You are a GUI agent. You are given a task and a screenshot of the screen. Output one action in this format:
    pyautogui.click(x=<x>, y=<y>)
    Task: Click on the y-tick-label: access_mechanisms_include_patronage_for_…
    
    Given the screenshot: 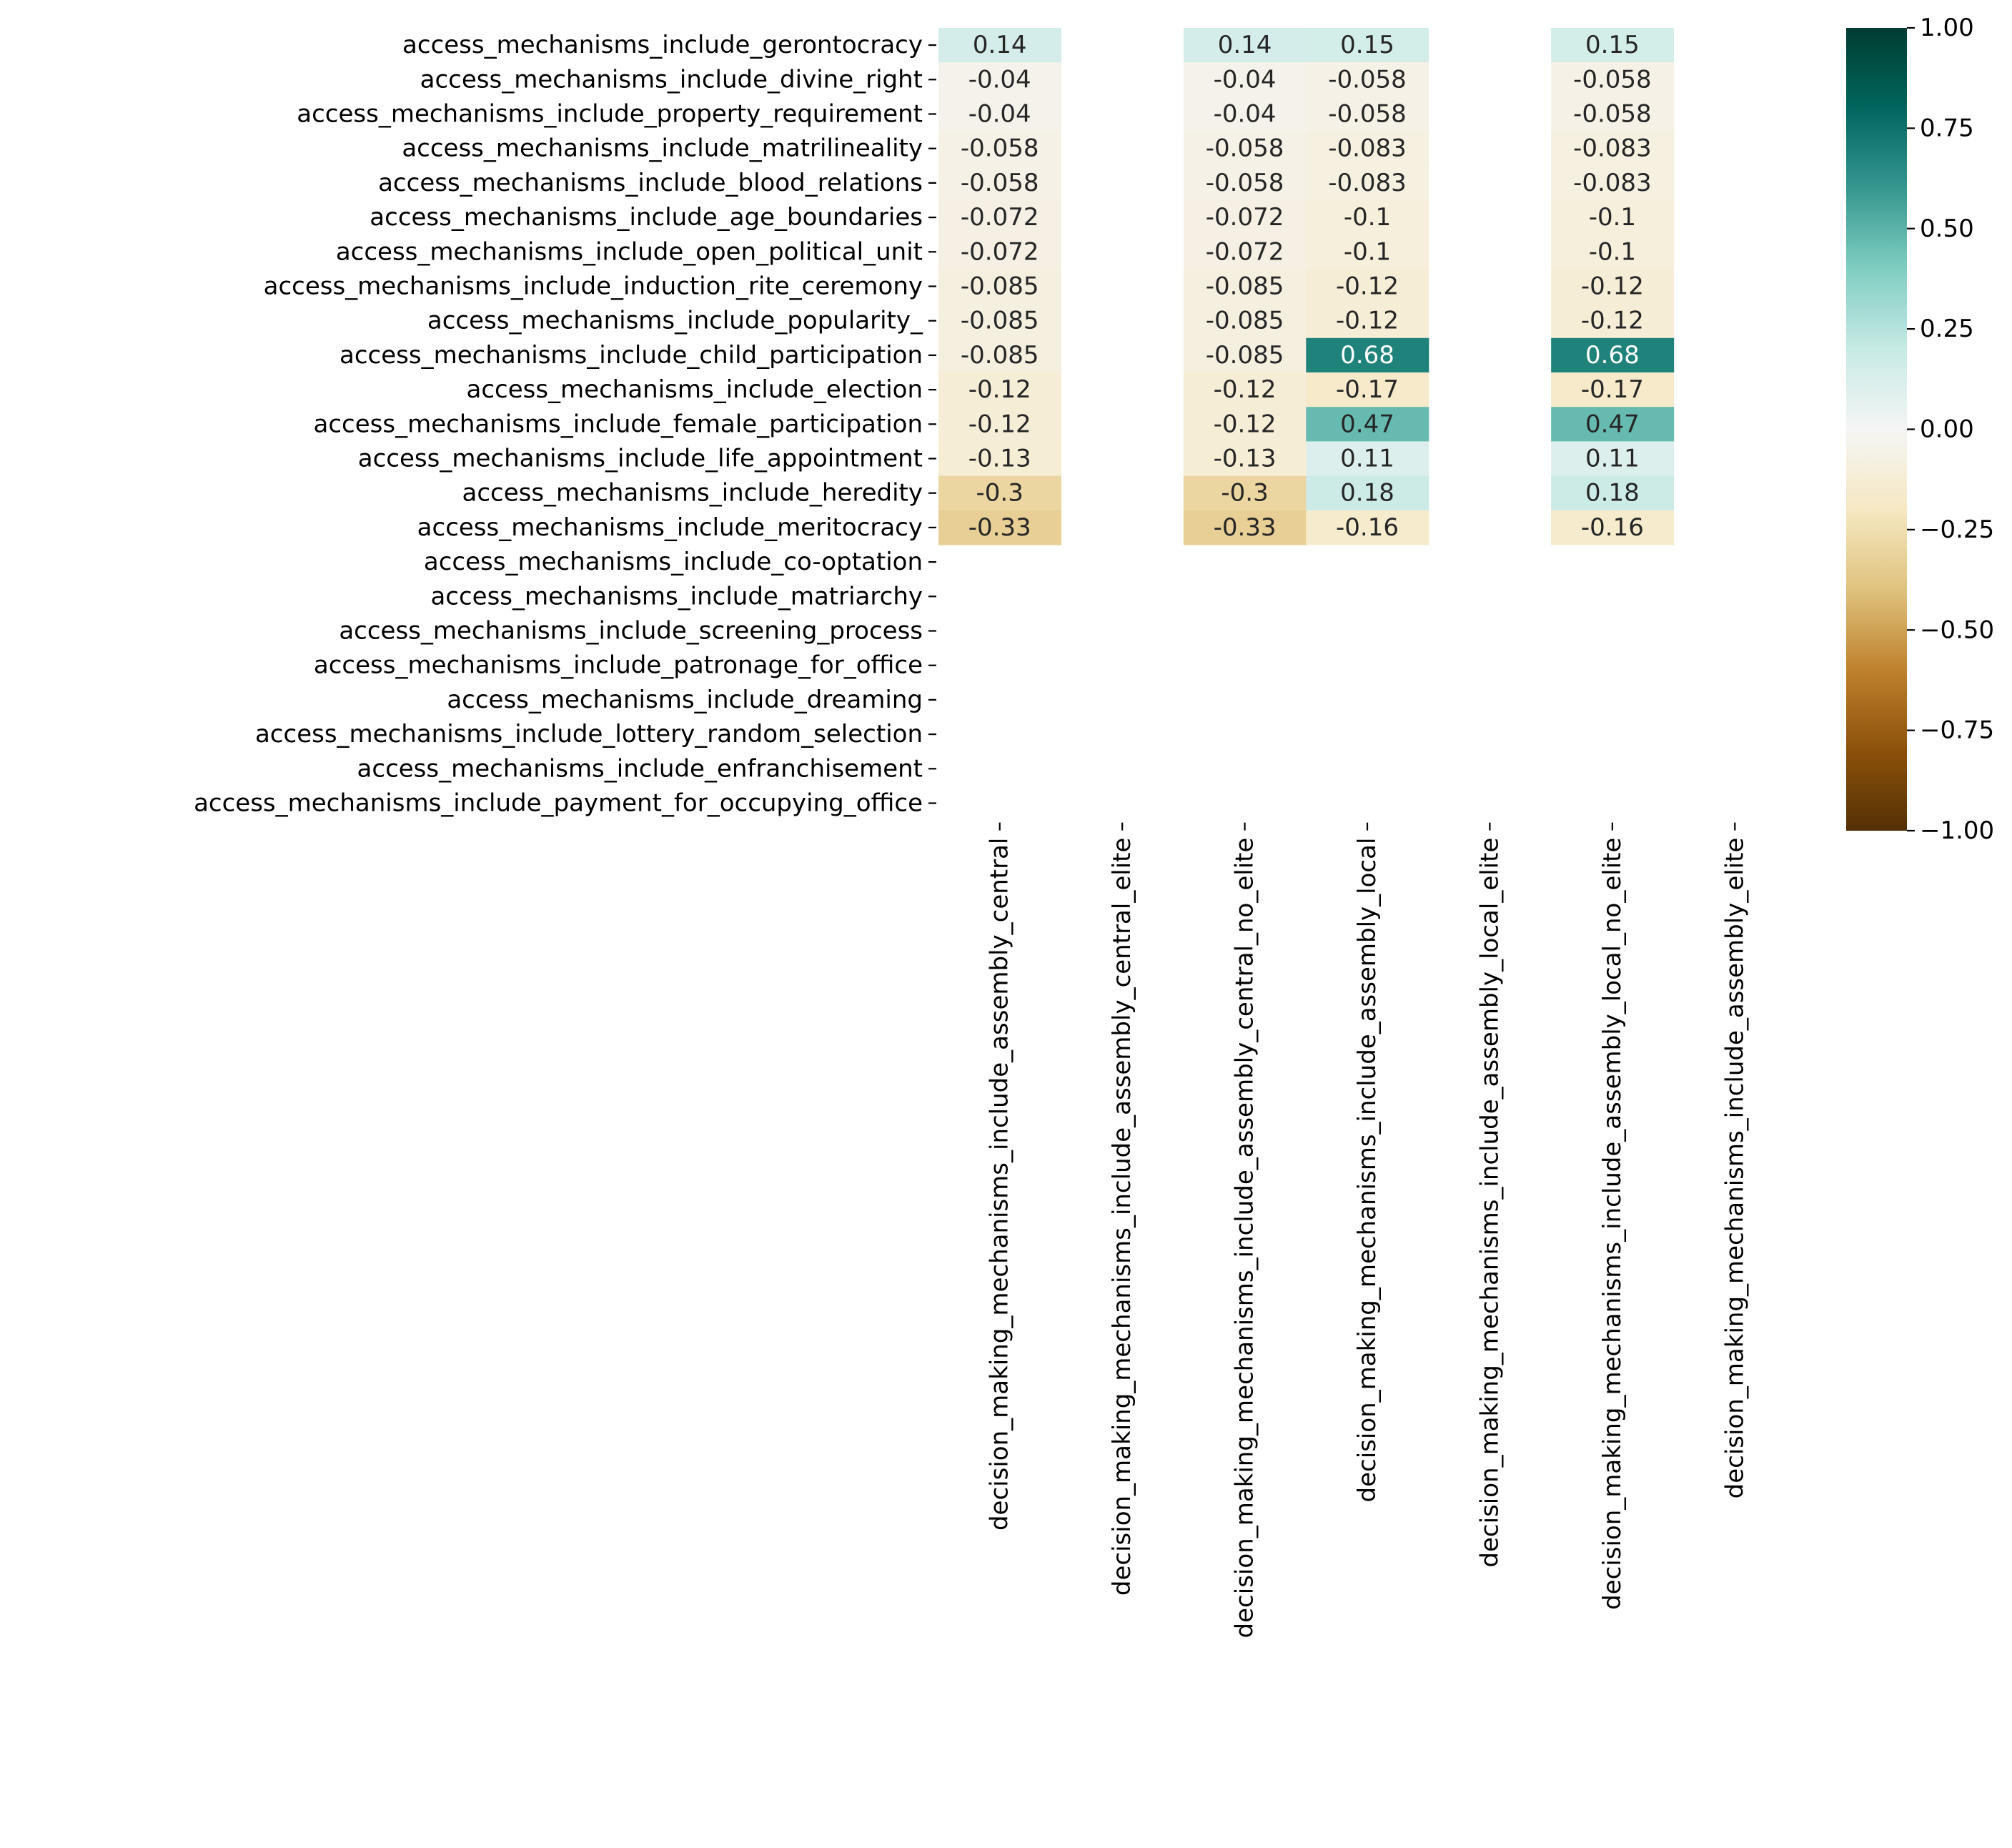 What is the action you would take?
    pyautogui.click(x=618, y=665)
    